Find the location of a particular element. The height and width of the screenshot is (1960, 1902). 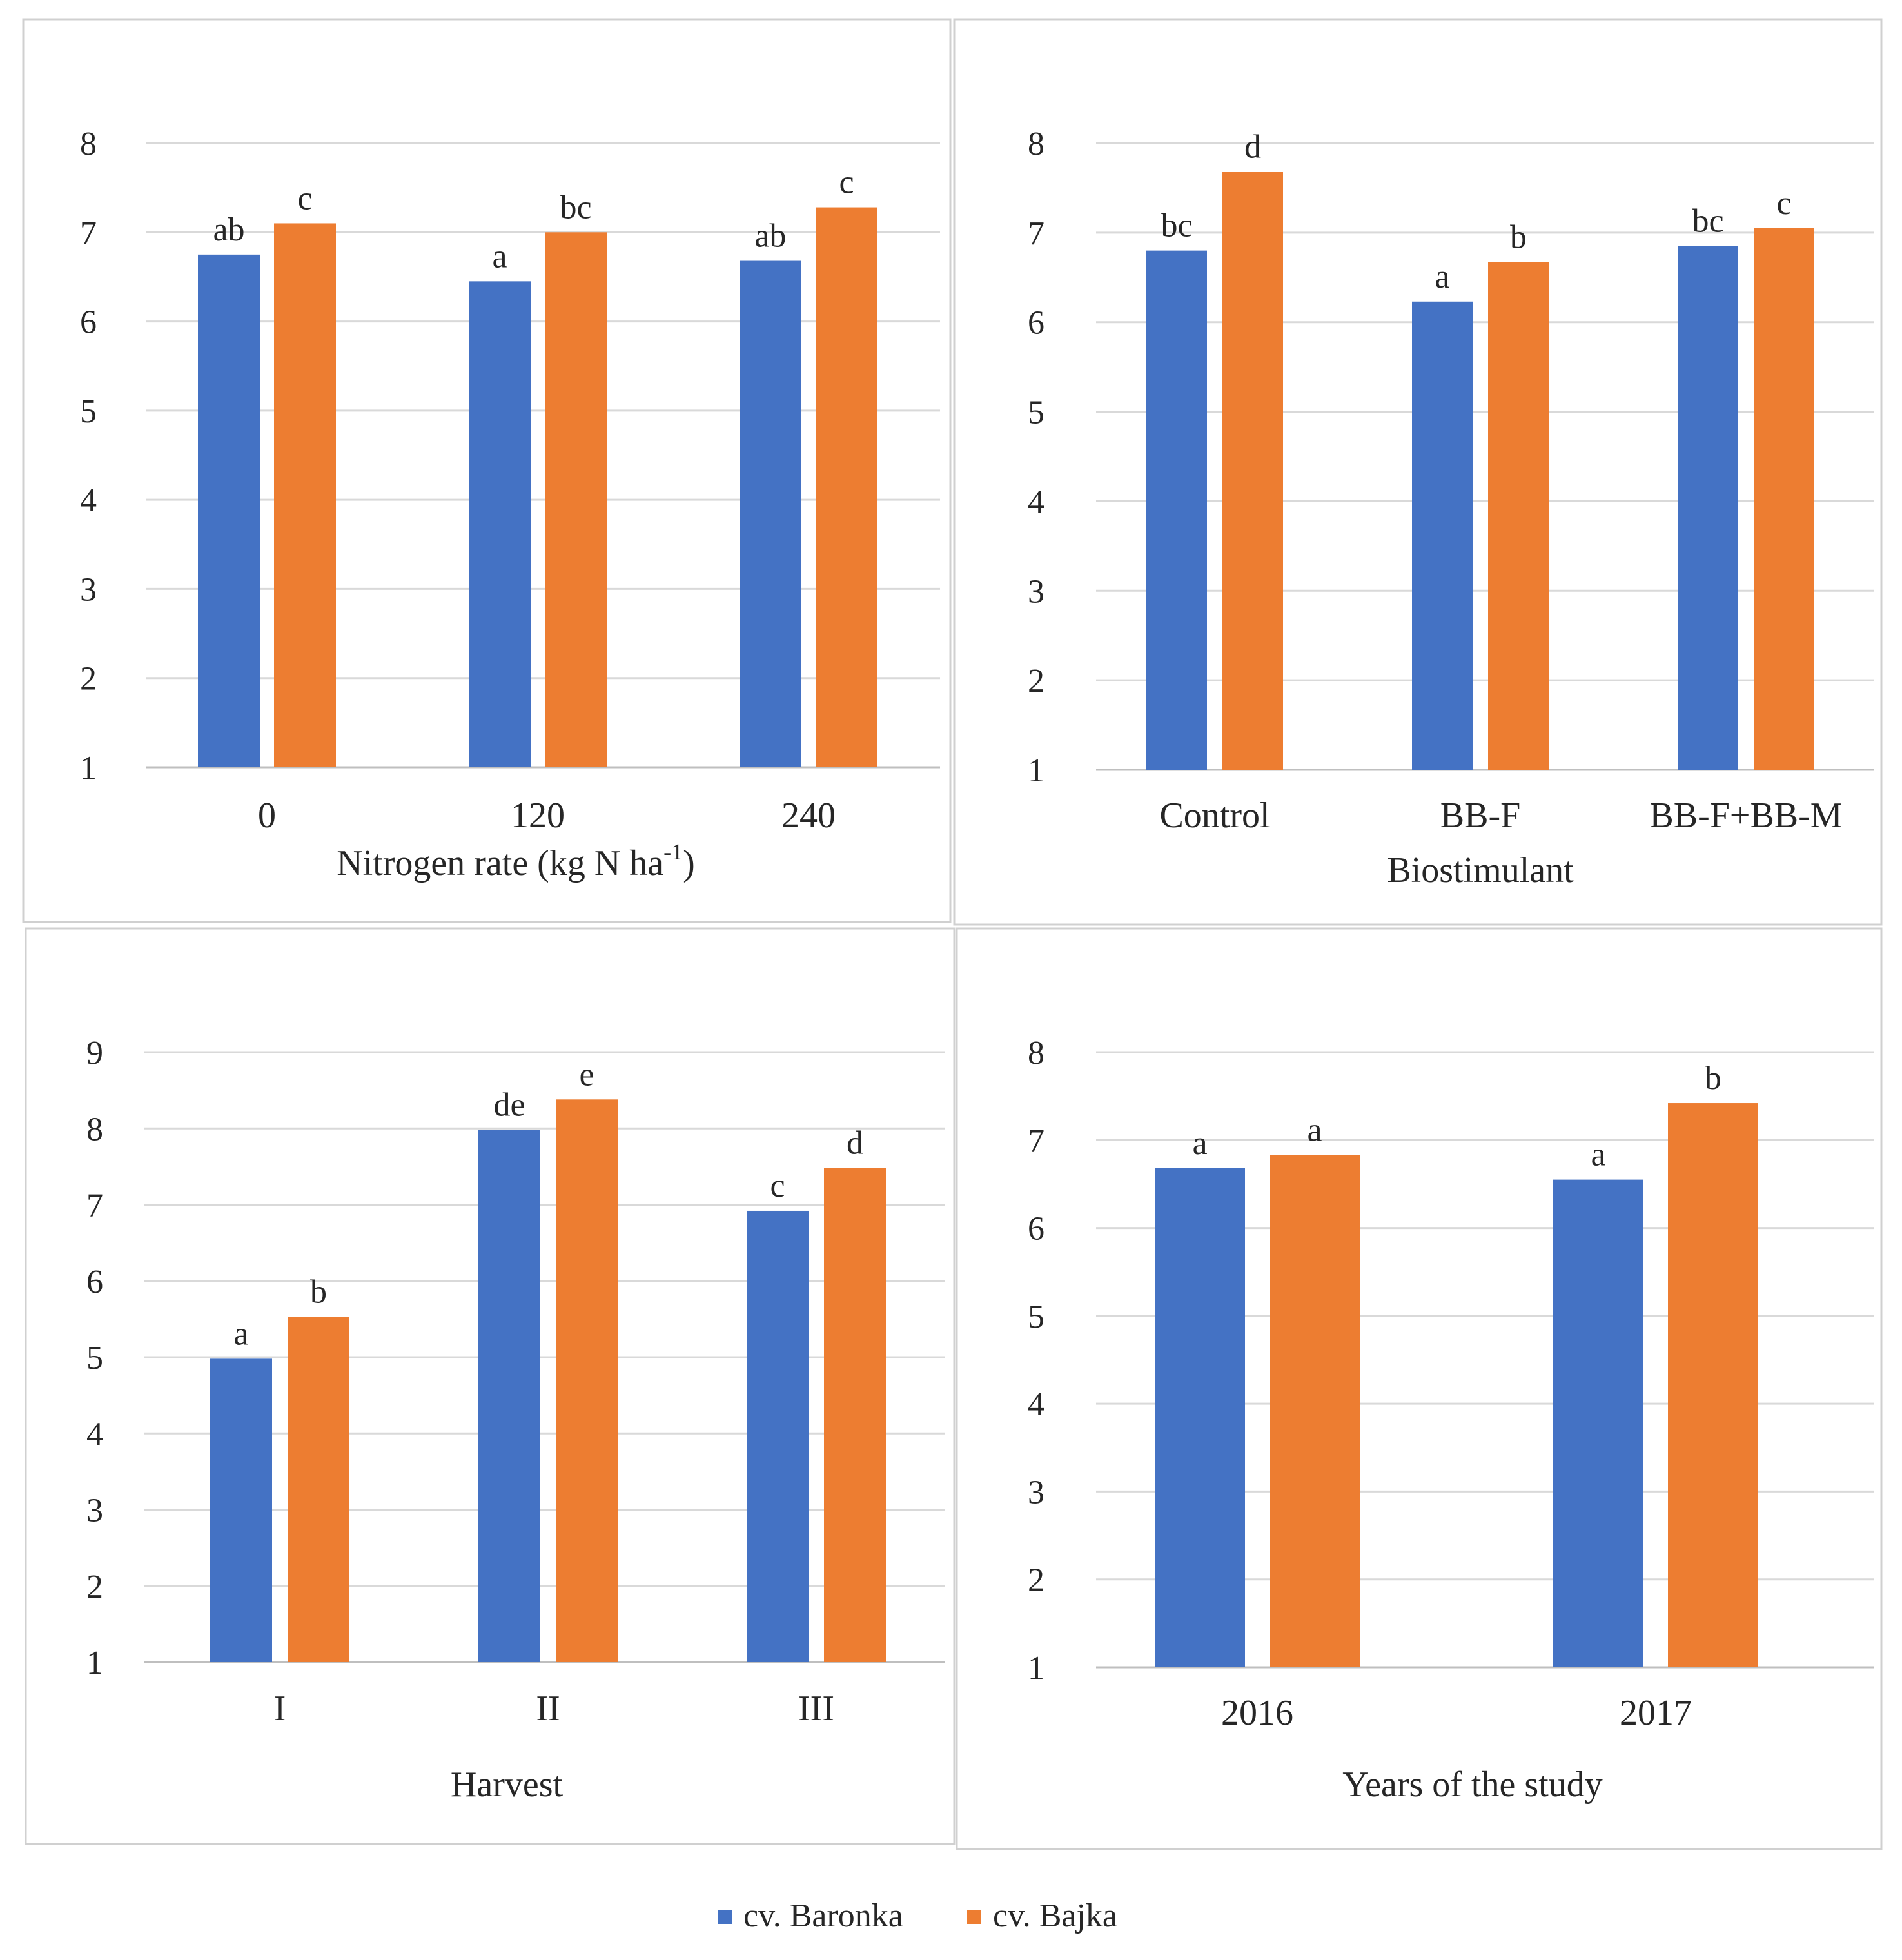

x-axis-title-nitrogen: Nitrogen rate (kg N ha-1) is located at coordinates (516, 861).